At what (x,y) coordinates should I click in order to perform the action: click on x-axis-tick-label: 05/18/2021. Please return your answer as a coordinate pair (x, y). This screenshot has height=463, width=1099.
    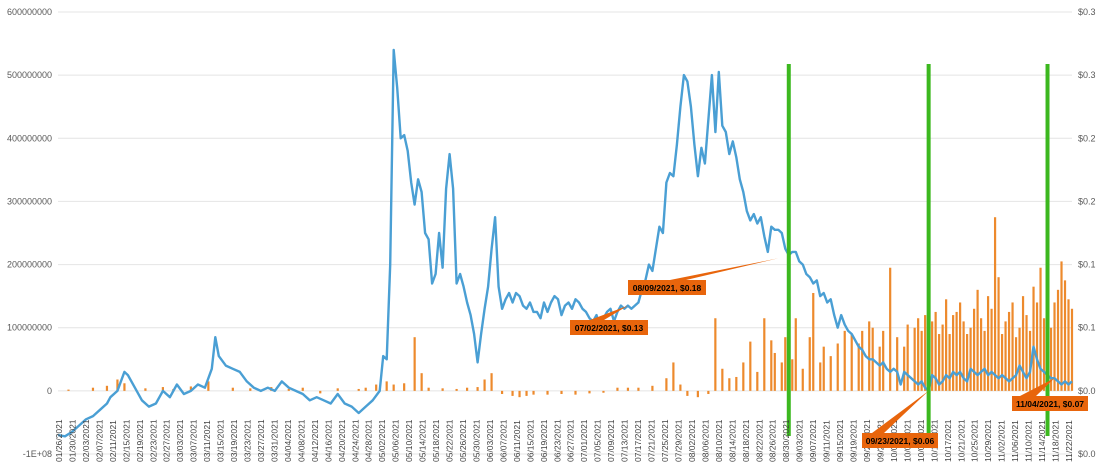
    Looking at the image, I should click on (436, 440).